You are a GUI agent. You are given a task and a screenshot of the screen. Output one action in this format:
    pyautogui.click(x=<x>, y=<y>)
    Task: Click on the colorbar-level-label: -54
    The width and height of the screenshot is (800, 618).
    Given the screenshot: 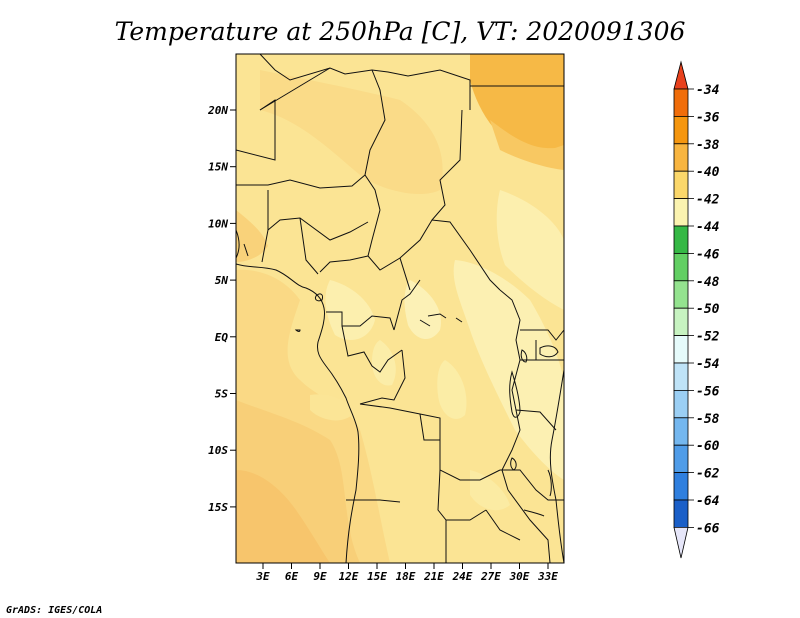 What is the action you would take?
    pyautogui.click(x=708, y=364)
    